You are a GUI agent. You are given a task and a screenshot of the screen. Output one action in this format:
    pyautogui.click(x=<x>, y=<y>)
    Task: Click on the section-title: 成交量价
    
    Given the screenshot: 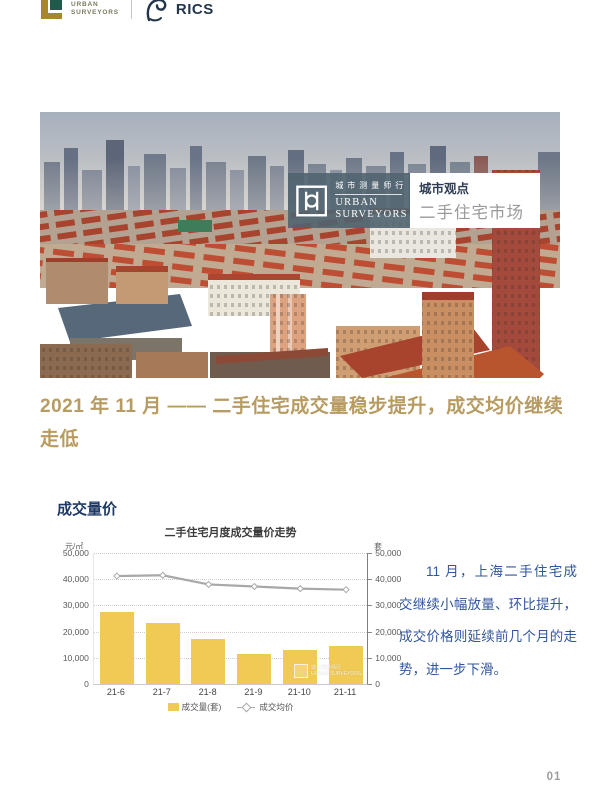 What is the action you would take?
    pyautogui.click(x=87, y=509)
    